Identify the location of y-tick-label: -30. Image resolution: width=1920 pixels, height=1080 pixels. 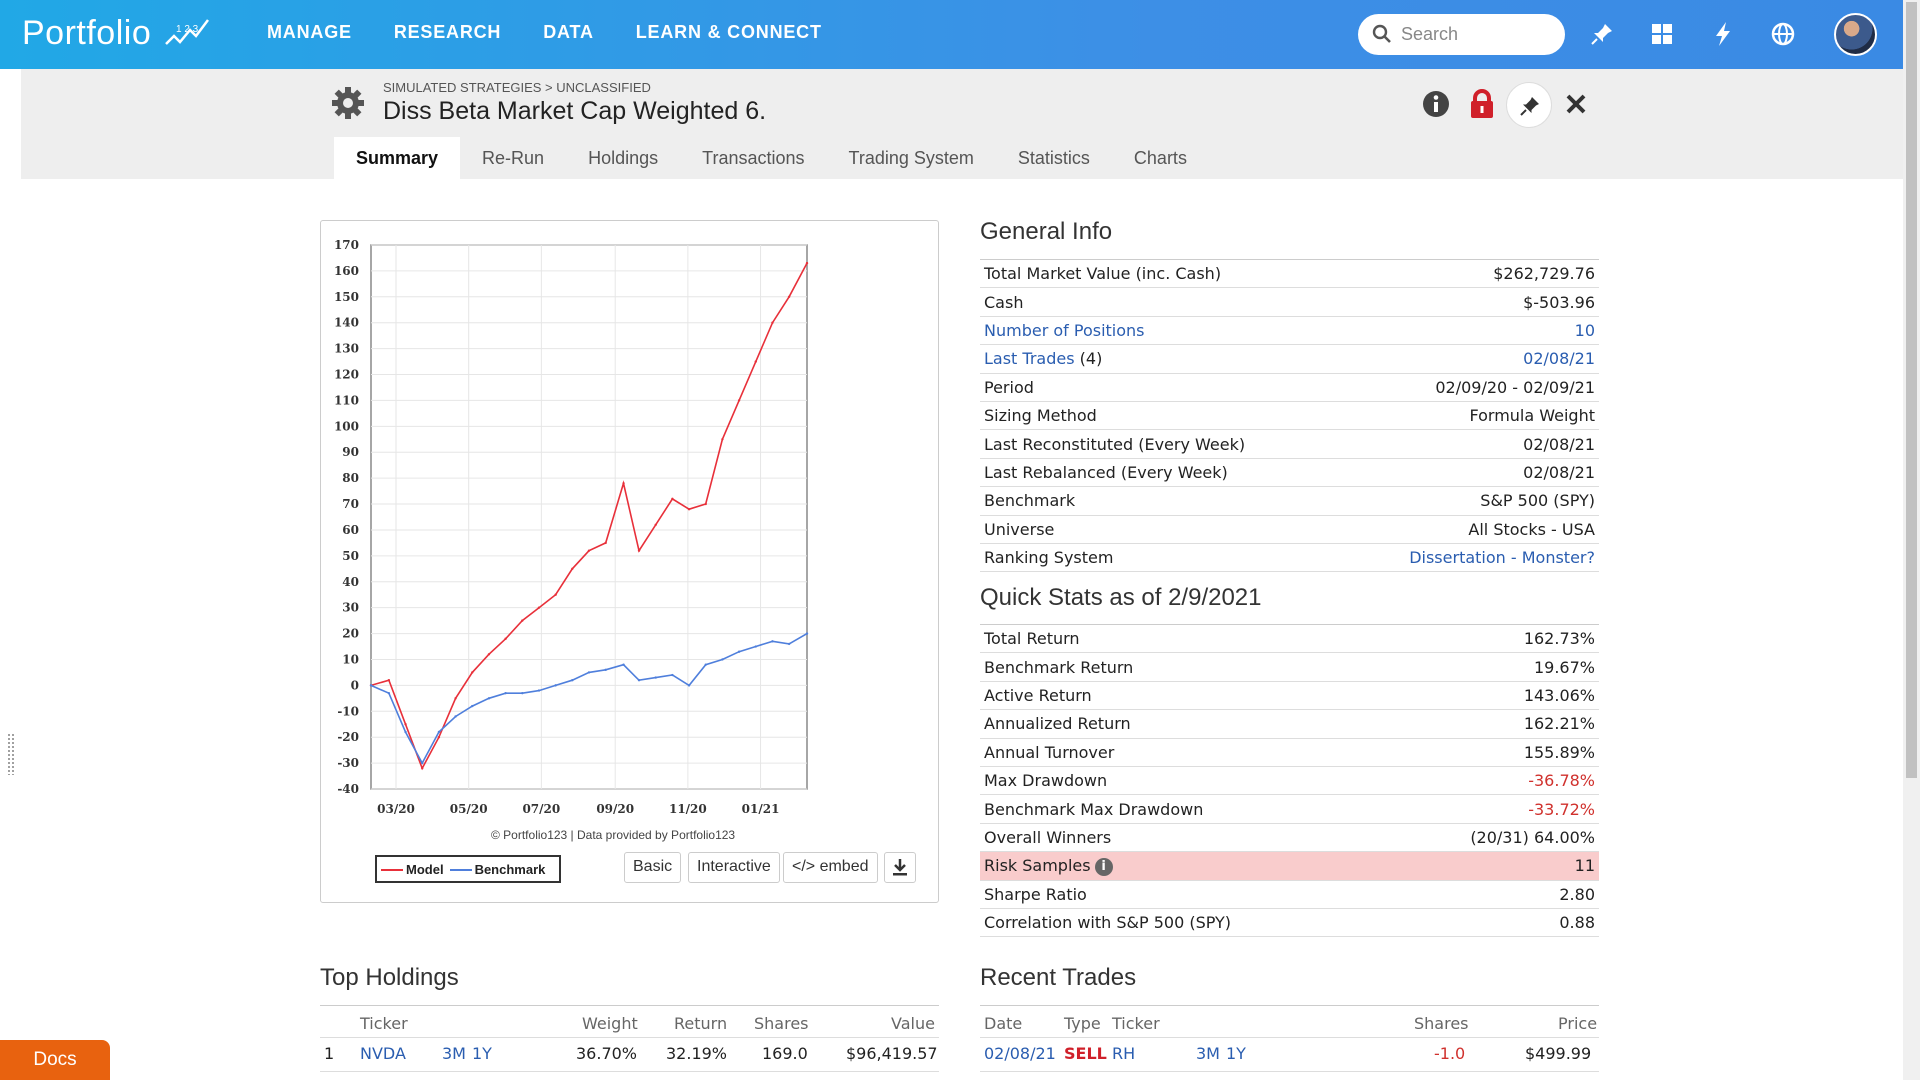
(348, 763).